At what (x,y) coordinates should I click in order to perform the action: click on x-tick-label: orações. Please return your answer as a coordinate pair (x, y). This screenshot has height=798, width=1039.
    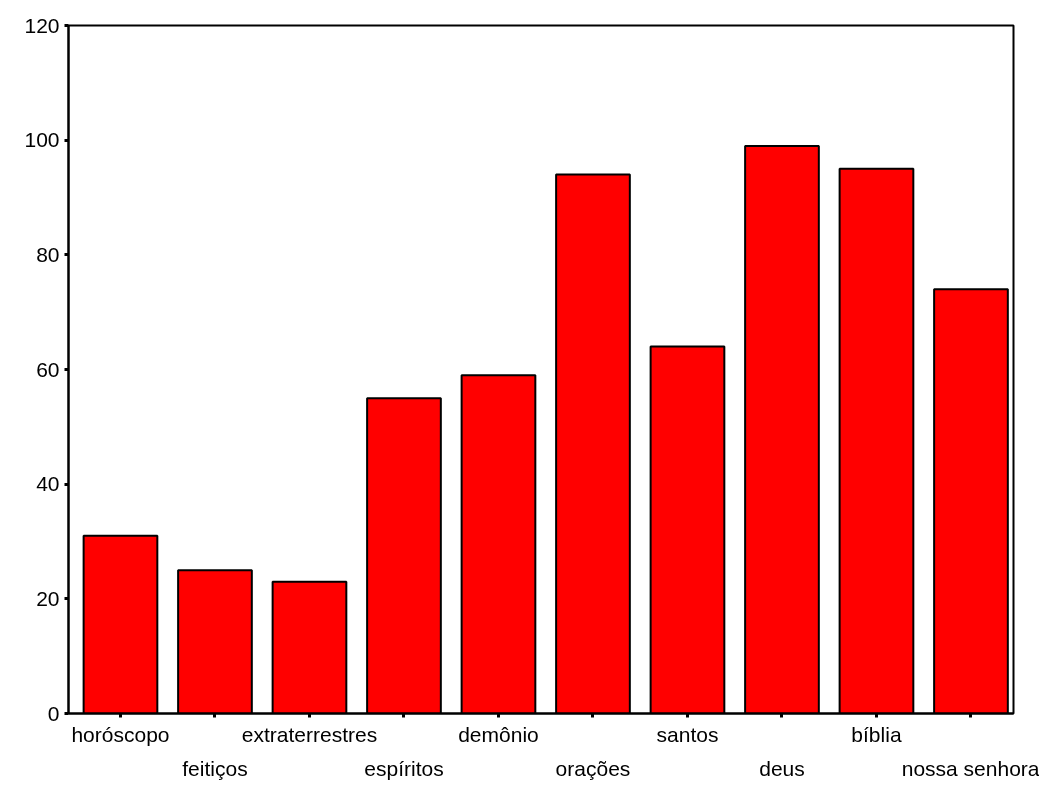
    Looking at the image, I should click on (593, 768).